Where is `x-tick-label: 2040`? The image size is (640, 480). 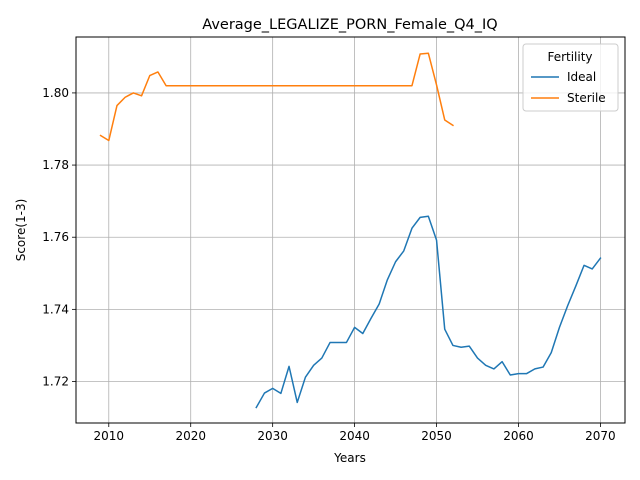 x-tick-label: 2040 is located at coordinates (354, 436).